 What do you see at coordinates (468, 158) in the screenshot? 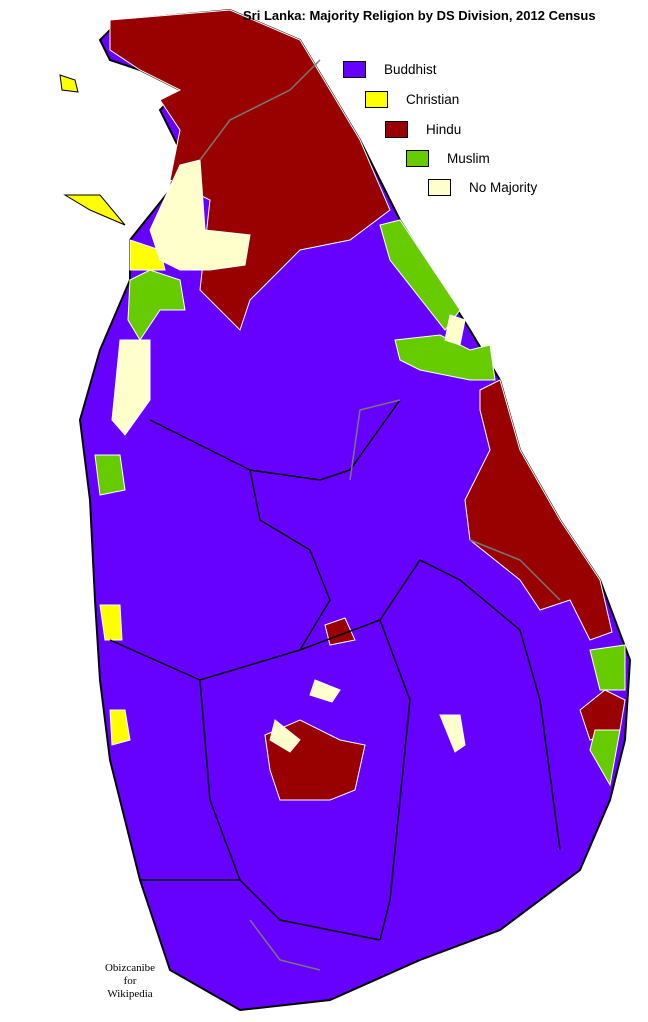
I see `legend-label: Muslim` at bounding box center [468, 158].